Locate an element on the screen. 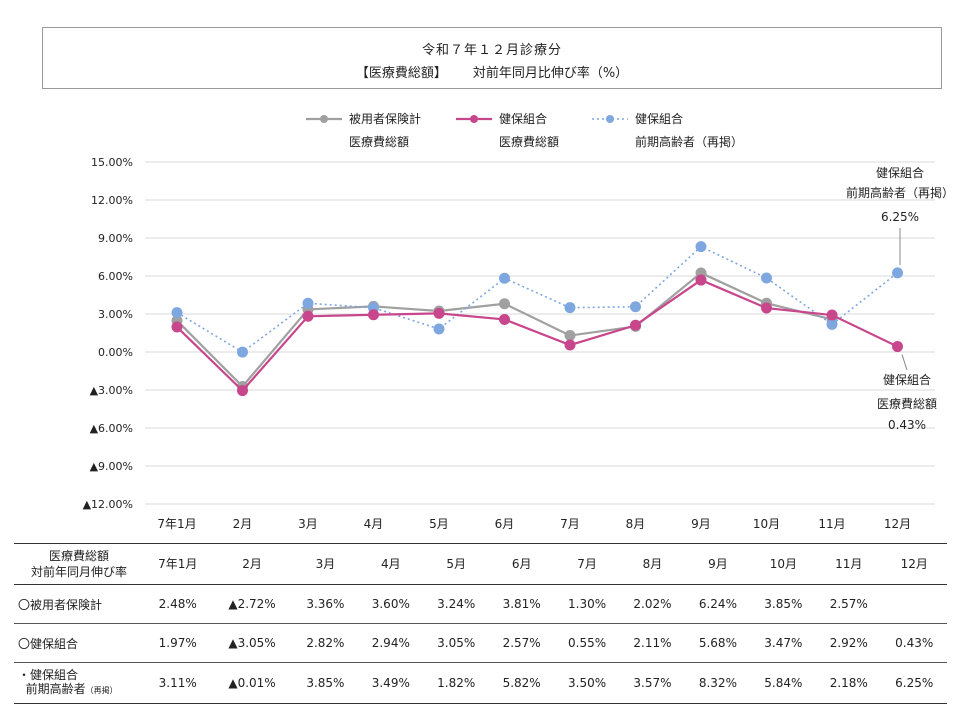 Image resolution: width=960 pixels, height=720 pixels. x-tick-label: 4月 is located at coordinates (374, 524).